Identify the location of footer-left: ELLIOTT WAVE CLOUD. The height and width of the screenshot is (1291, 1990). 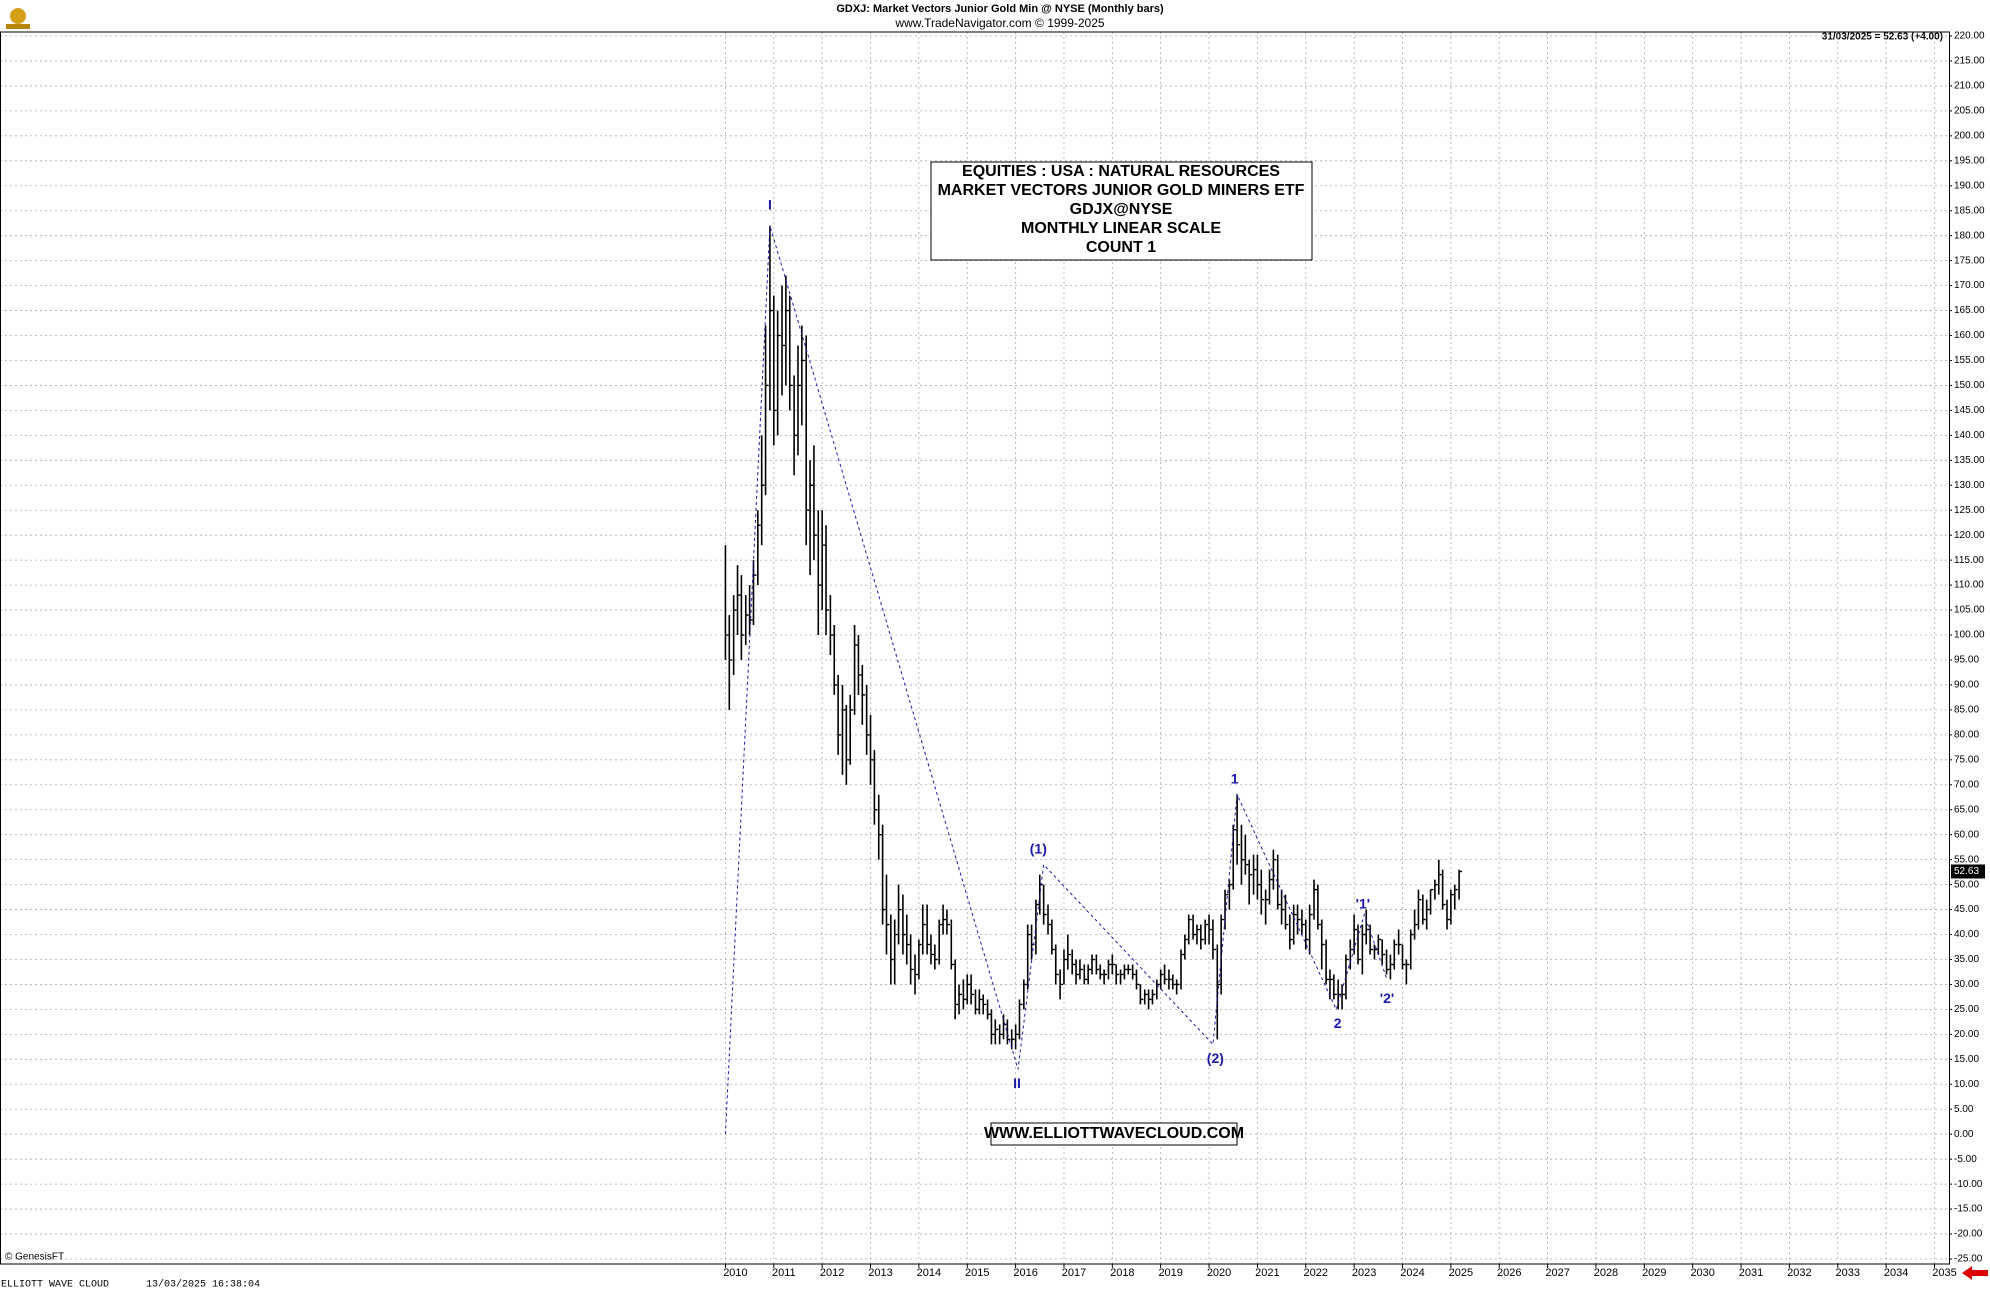
(55, 1285).